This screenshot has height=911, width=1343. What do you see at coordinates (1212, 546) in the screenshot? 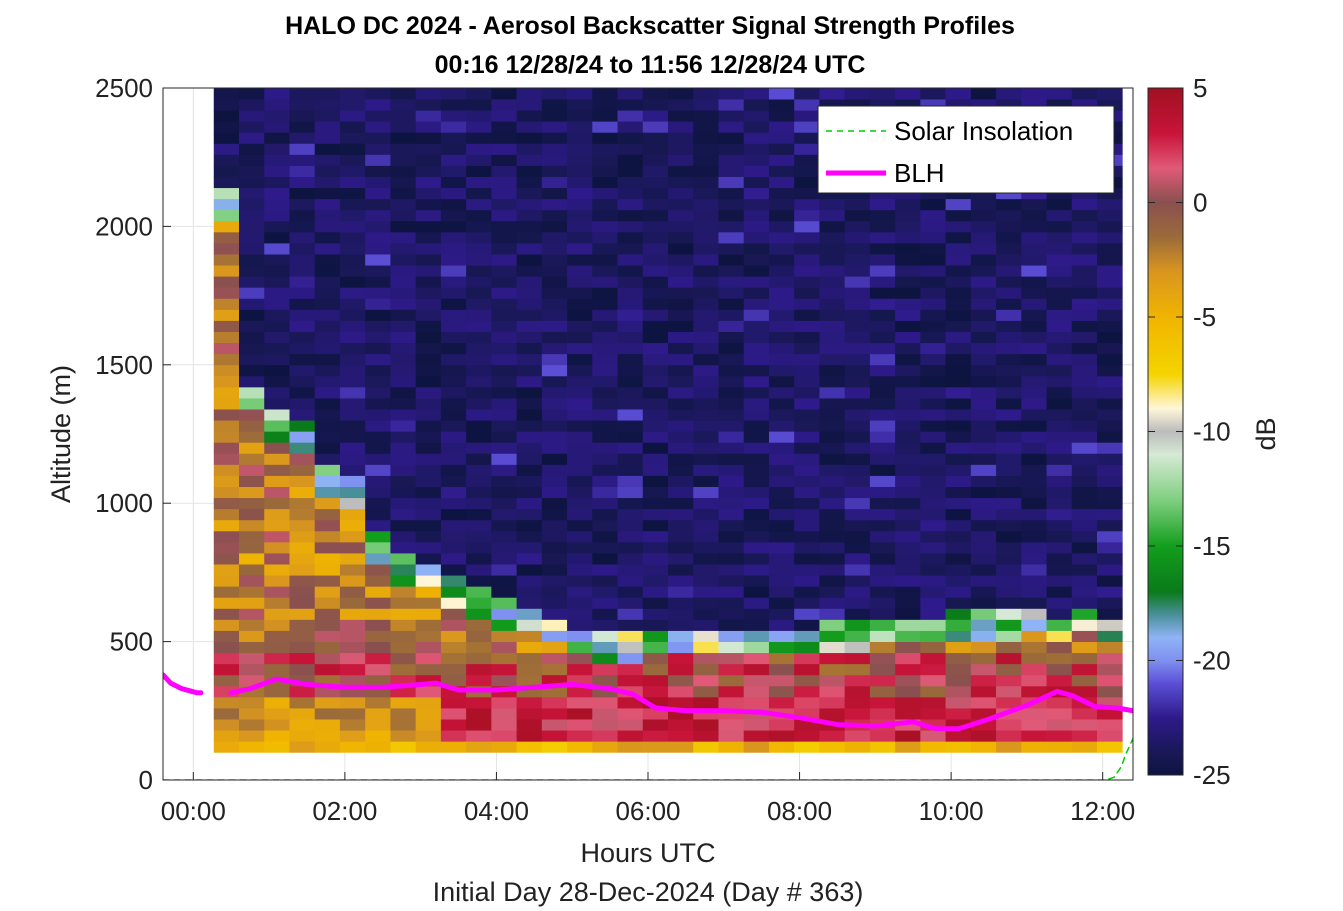
I see `colorbar-tick-label: -15` at bounding box center [1212, 546].